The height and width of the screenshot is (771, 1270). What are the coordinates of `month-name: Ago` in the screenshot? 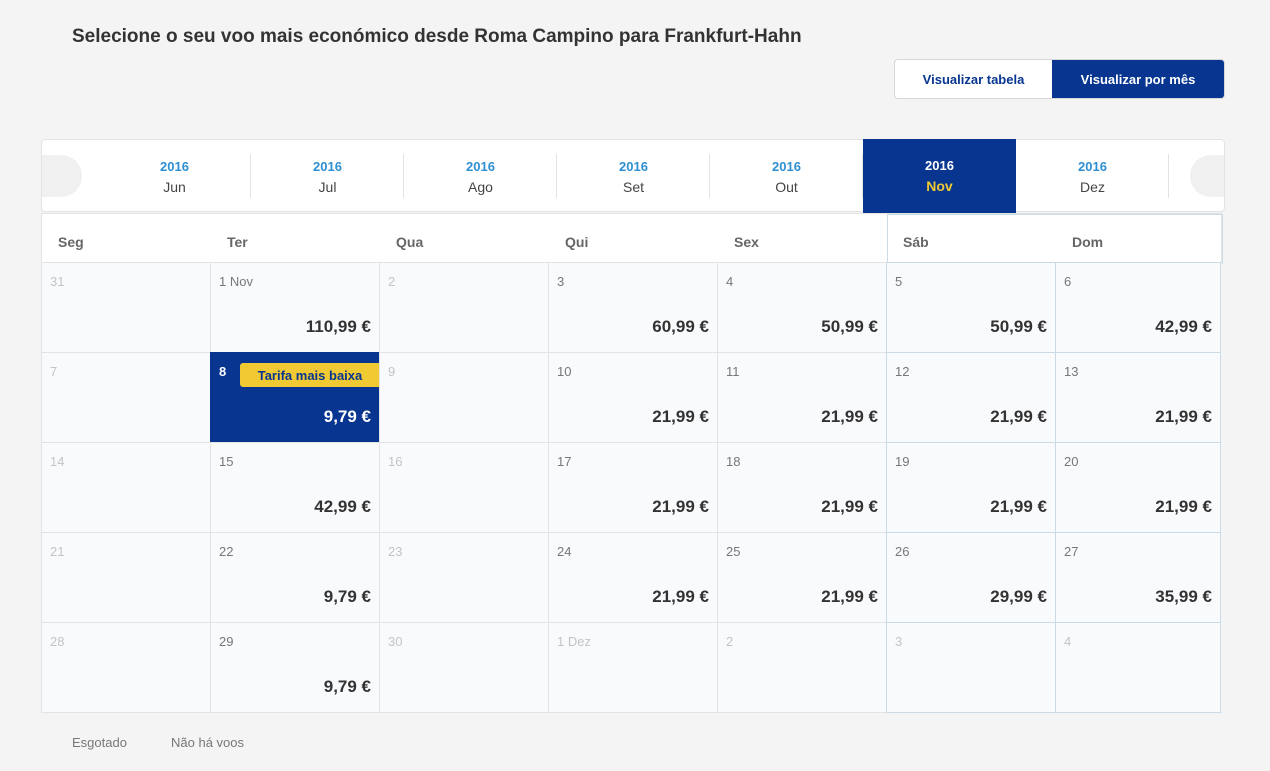 It's located at (480, 186).